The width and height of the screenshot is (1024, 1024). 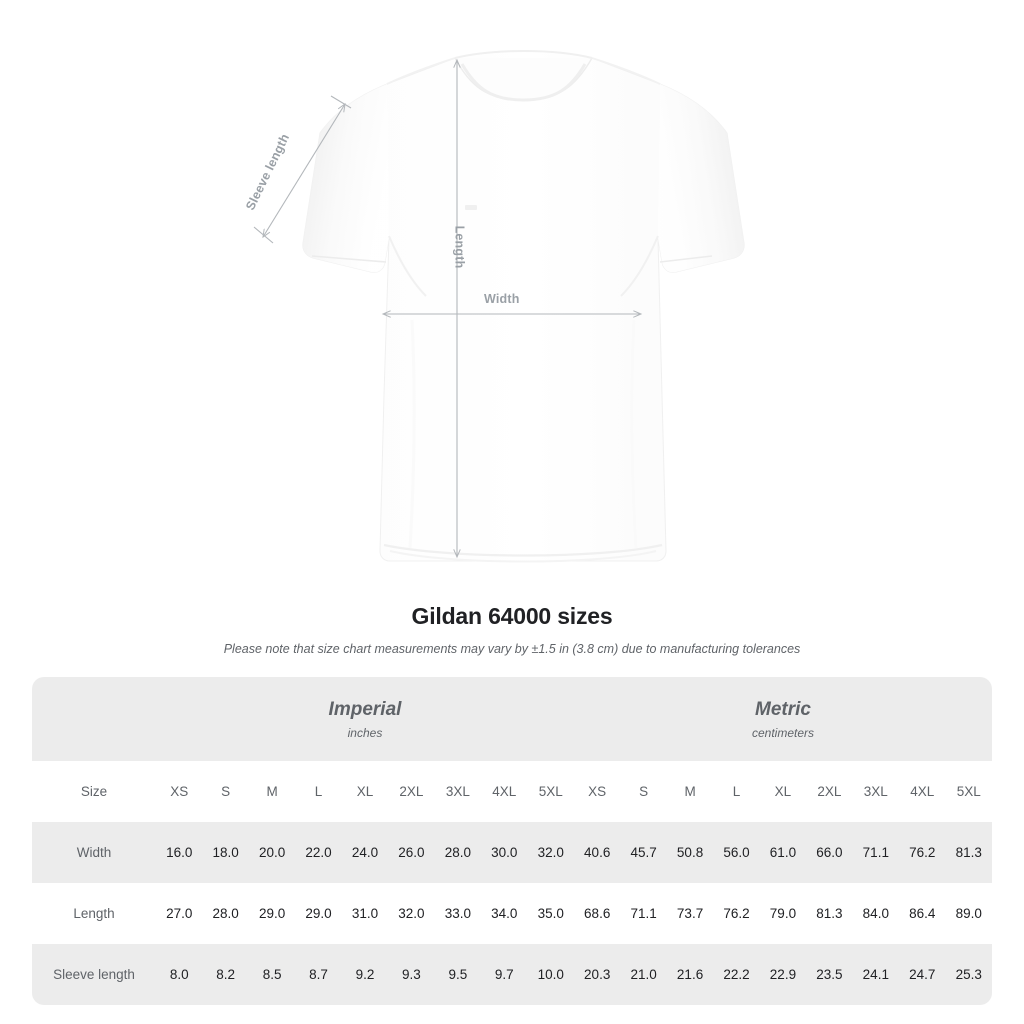 I want to click on sleeve-tick-bottom, so click(x=263, y=235).